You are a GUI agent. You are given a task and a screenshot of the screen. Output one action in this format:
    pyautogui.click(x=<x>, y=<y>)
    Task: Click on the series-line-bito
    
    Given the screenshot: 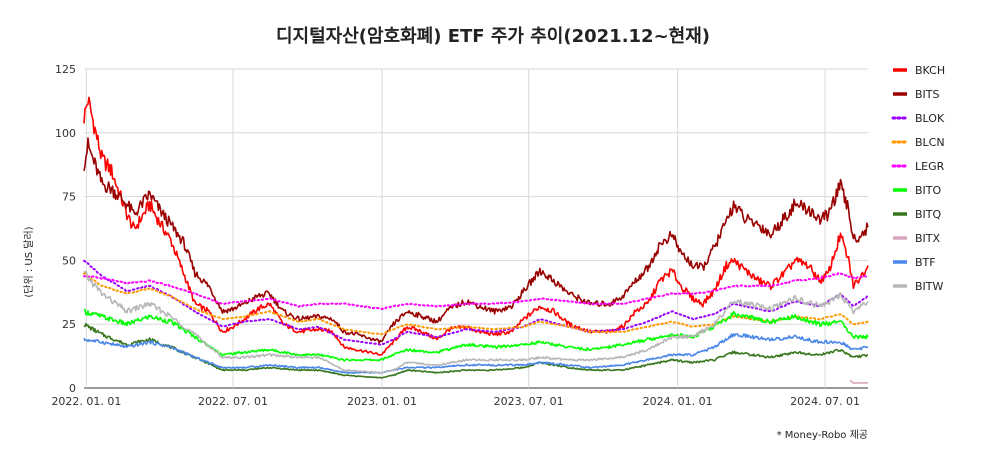 What is the action you would take?
    pyautogui.click(x=476, y=335)
    